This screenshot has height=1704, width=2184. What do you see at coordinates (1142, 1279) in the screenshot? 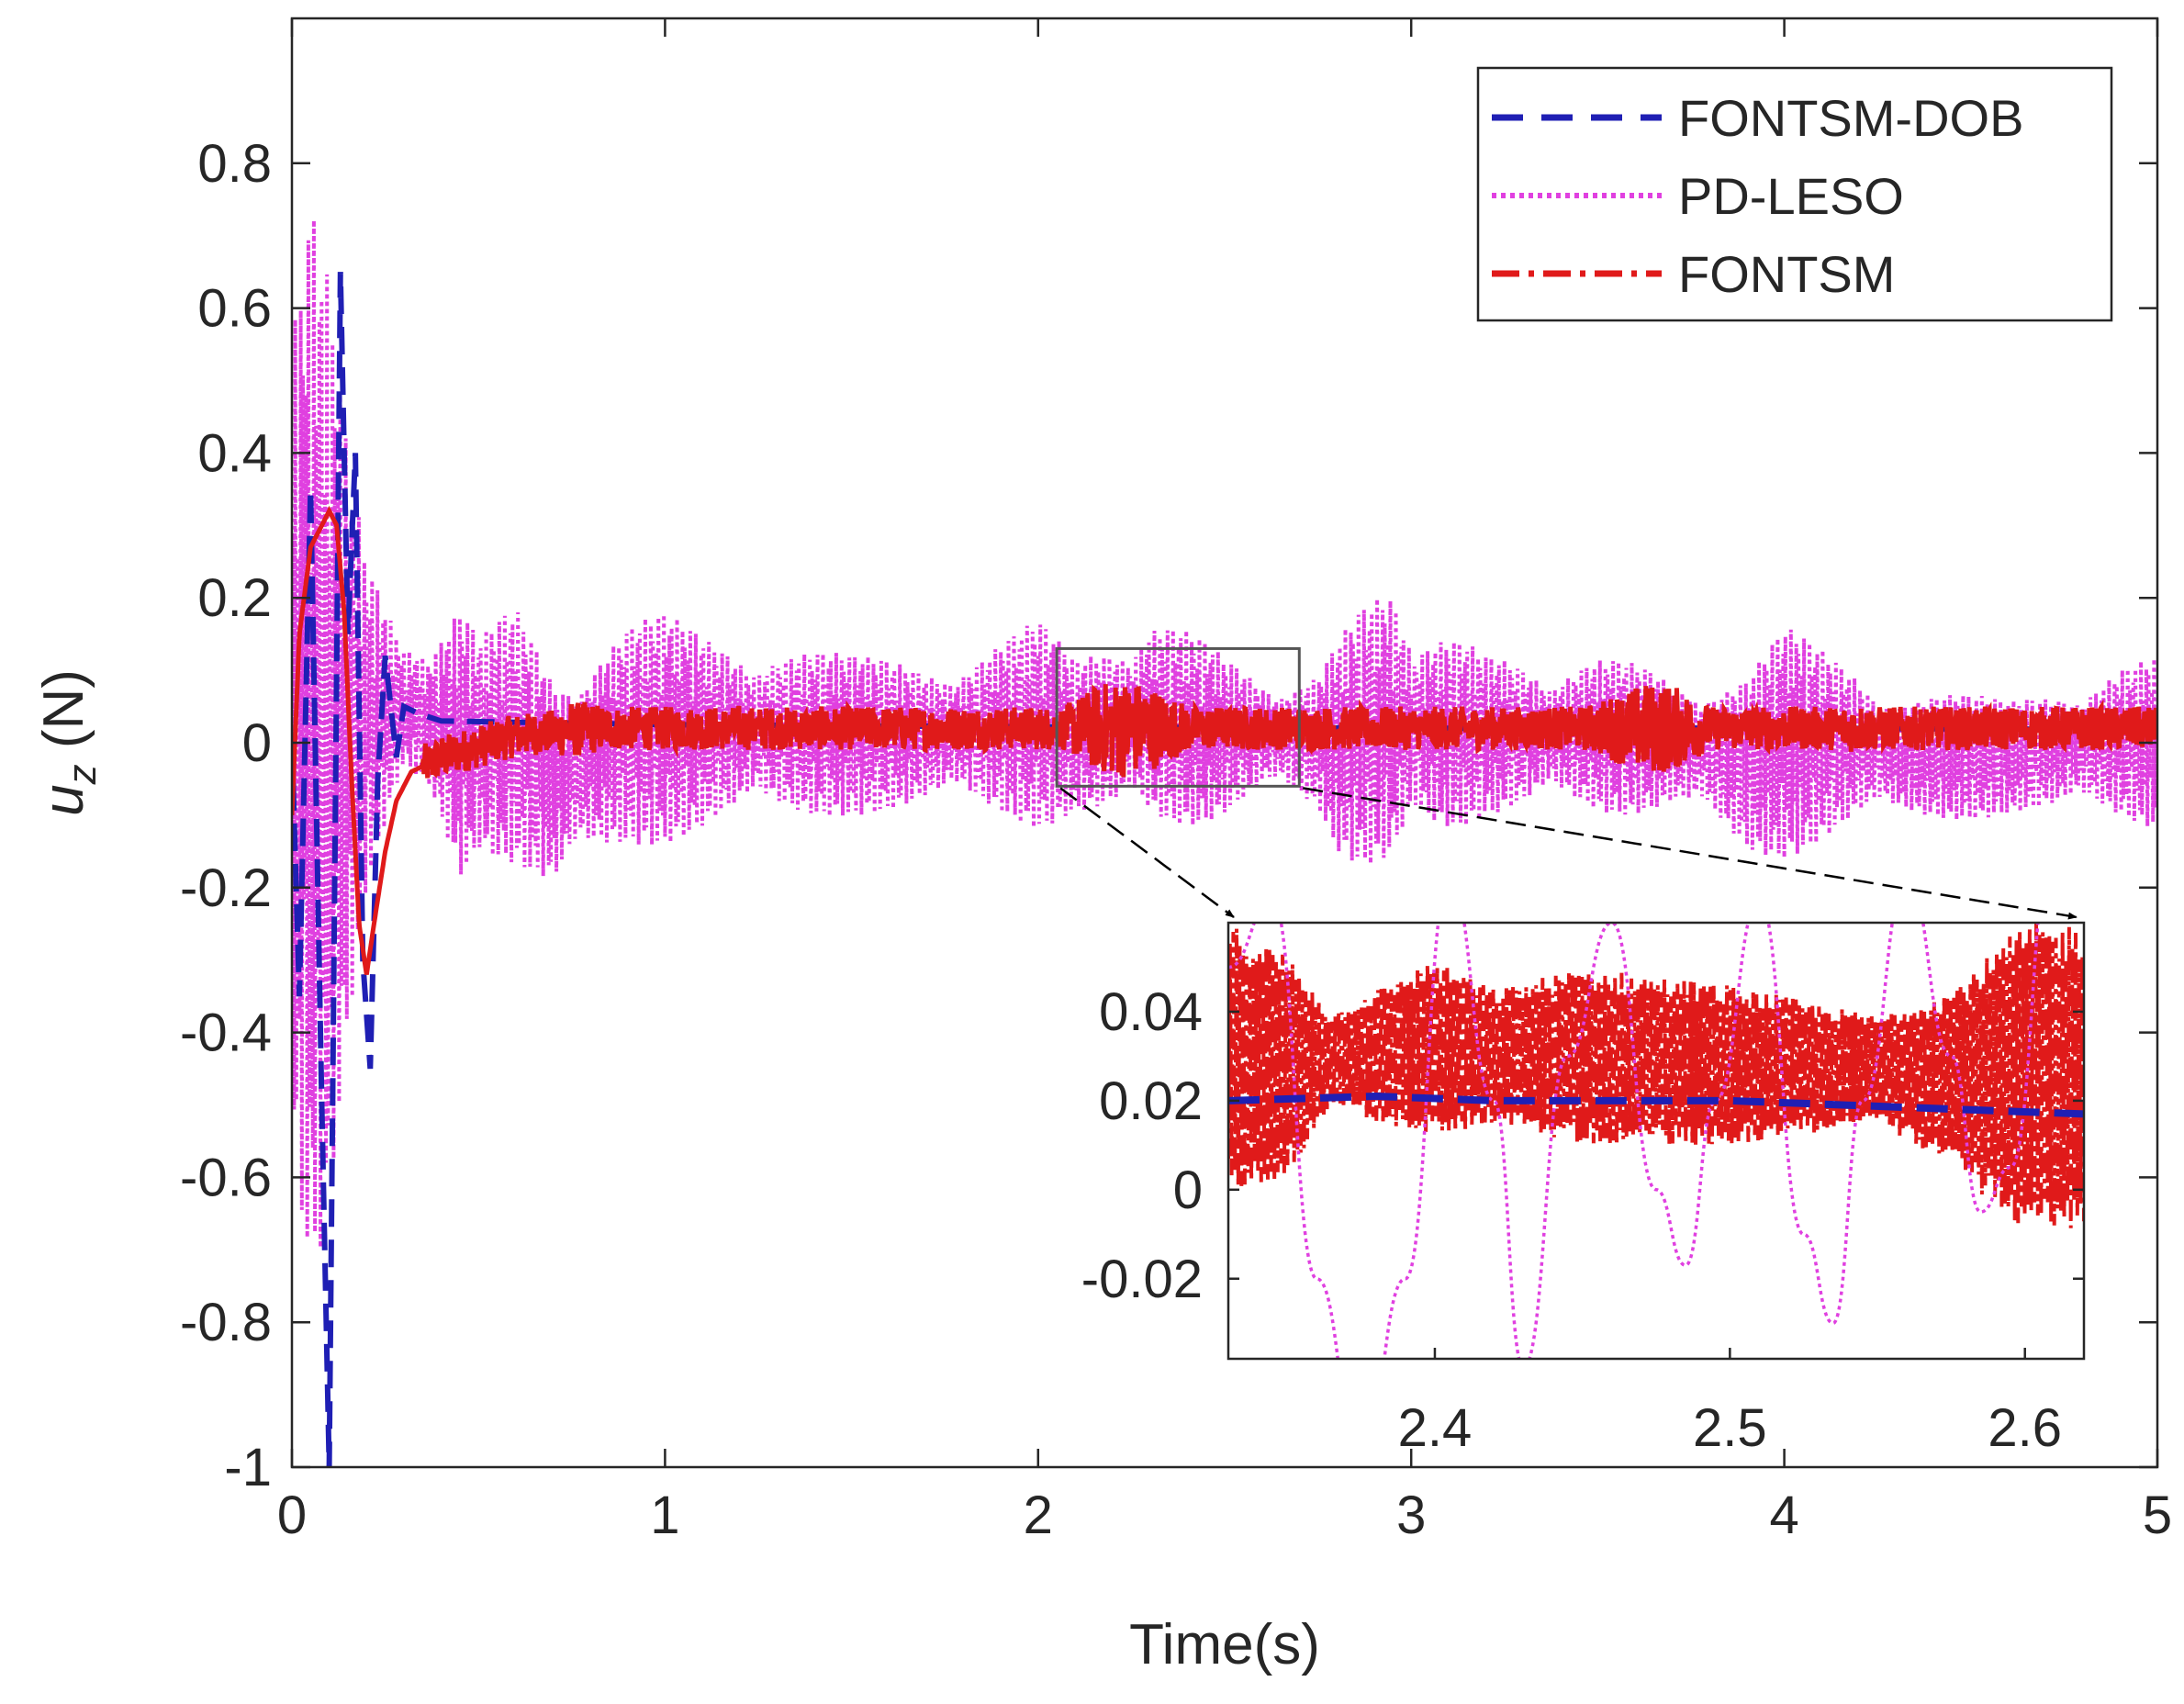
I see `inset-y-tick-label: -0.02` at bounding box center [1142, 1279].